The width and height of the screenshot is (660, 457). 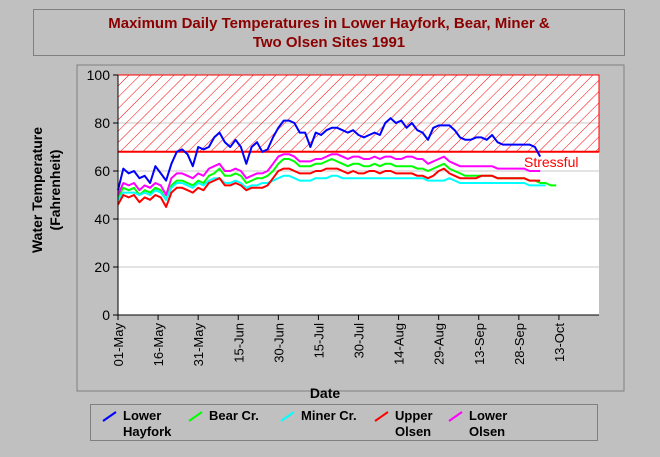 What do you see at coordinates (479, 344) in the screenshot?
I see `x-tick-label: 13-Sep` at bounding box center [479, 344].